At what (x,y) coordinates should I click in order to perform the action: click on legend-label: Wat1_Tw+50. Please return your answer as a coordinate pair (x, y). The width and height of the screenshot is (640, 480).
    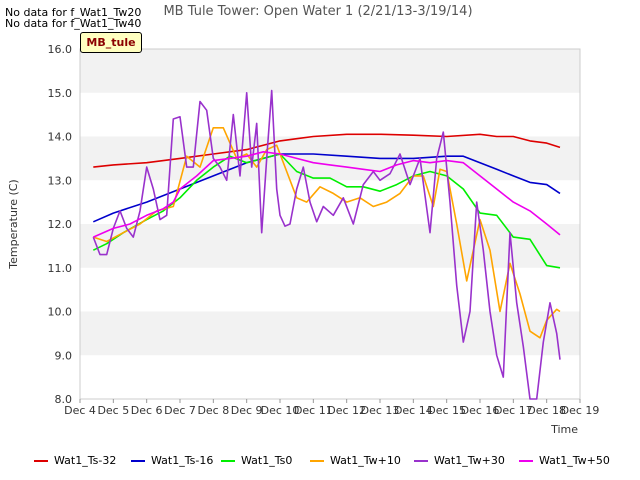
    Looking at the image, I should click on (574, 460).